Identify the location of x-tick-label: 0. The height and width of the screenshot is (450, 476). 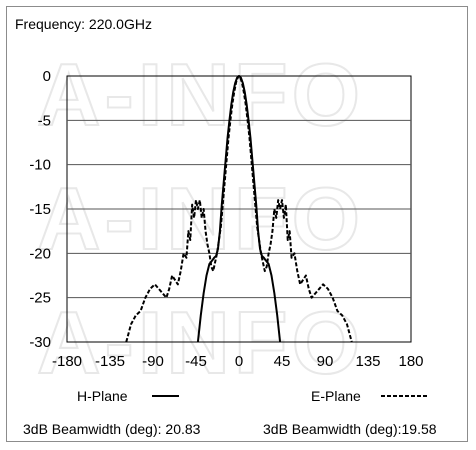
(239, 361).